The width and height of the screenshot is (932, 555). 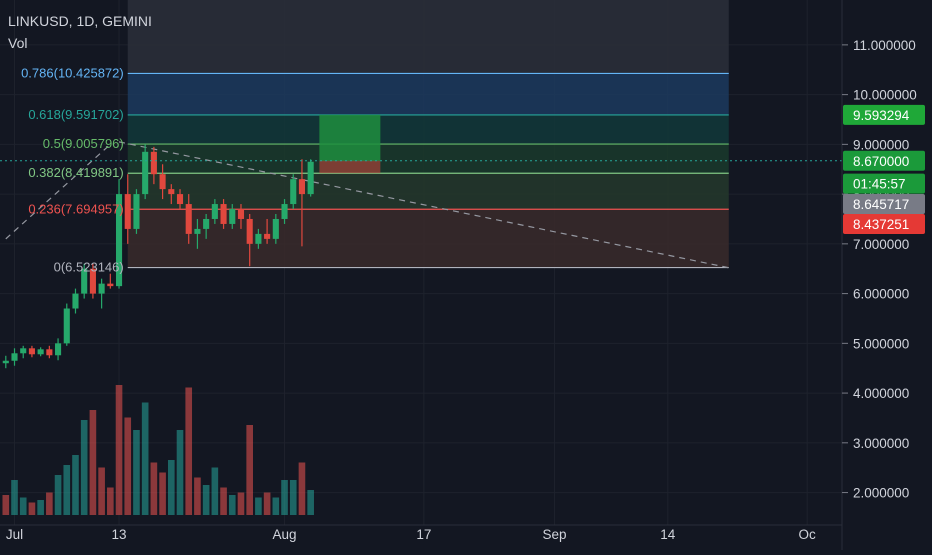 I want to click on ascending-trend-line, so click(x=58, y=191).